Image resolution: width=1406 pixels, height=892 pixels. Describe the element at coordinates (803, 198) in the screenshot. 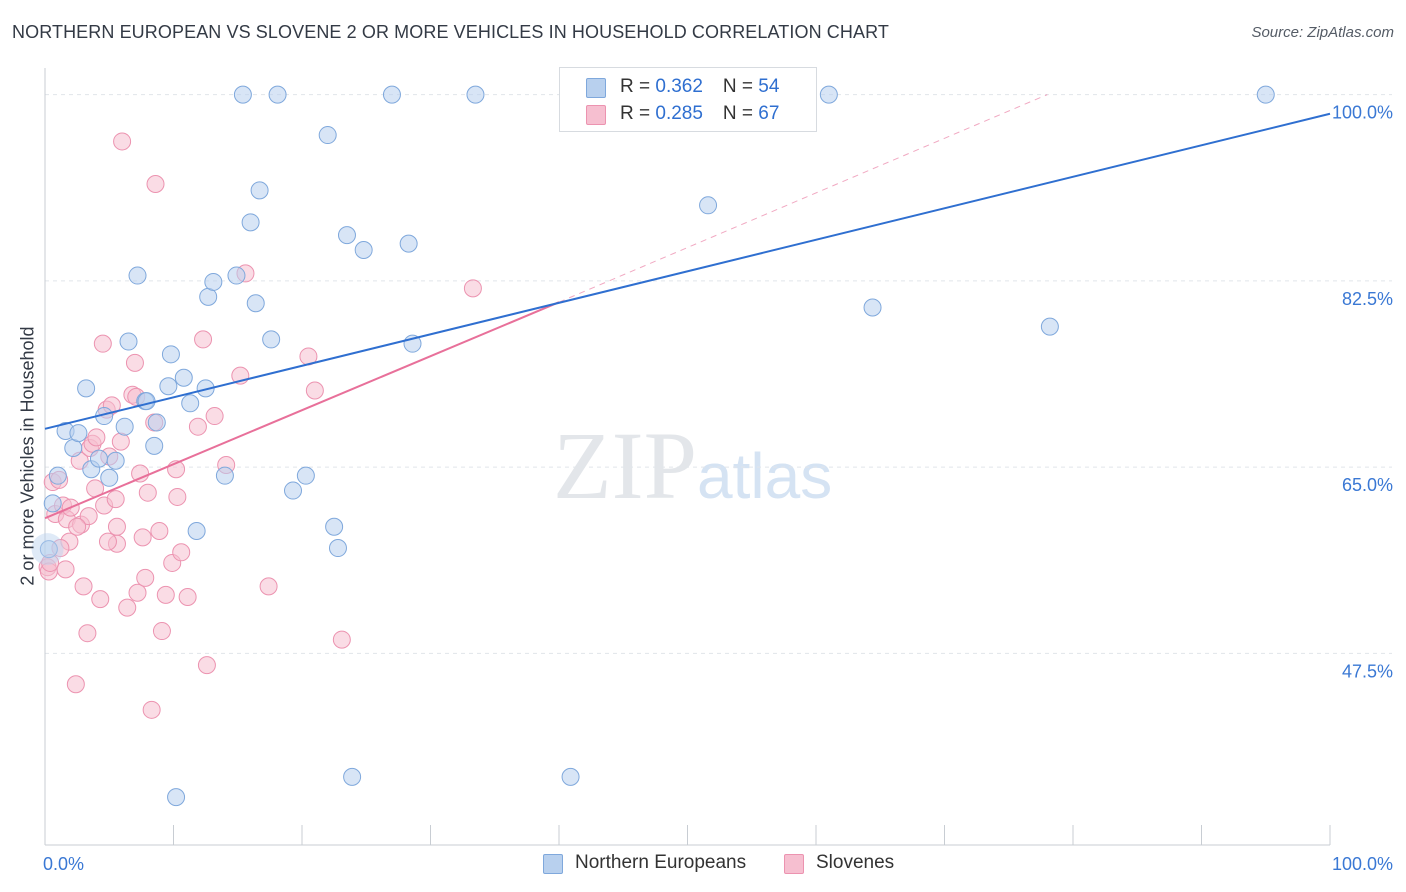

I see `slovenes-trend-extension` at that location.